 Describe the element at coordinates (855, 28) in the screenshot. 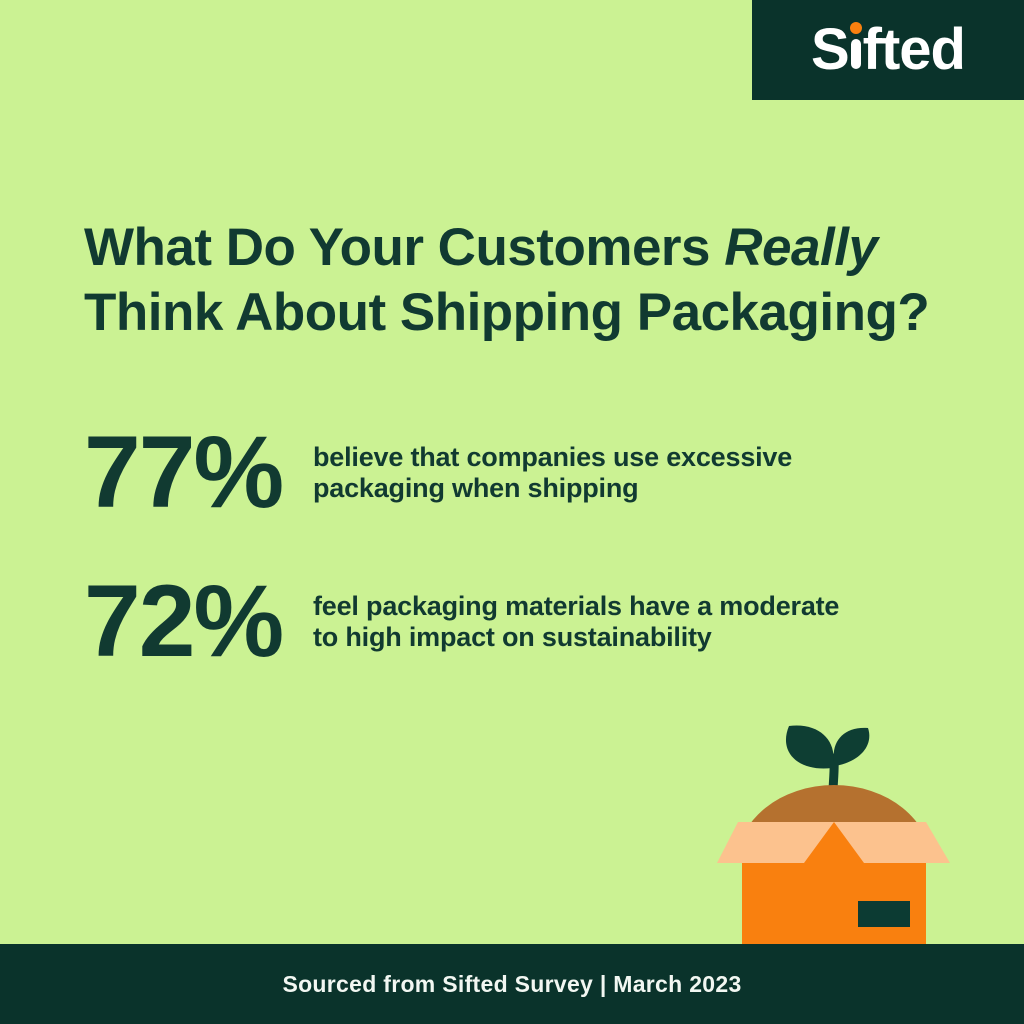

I see `logo-i-orange-dot-icon` at that location.